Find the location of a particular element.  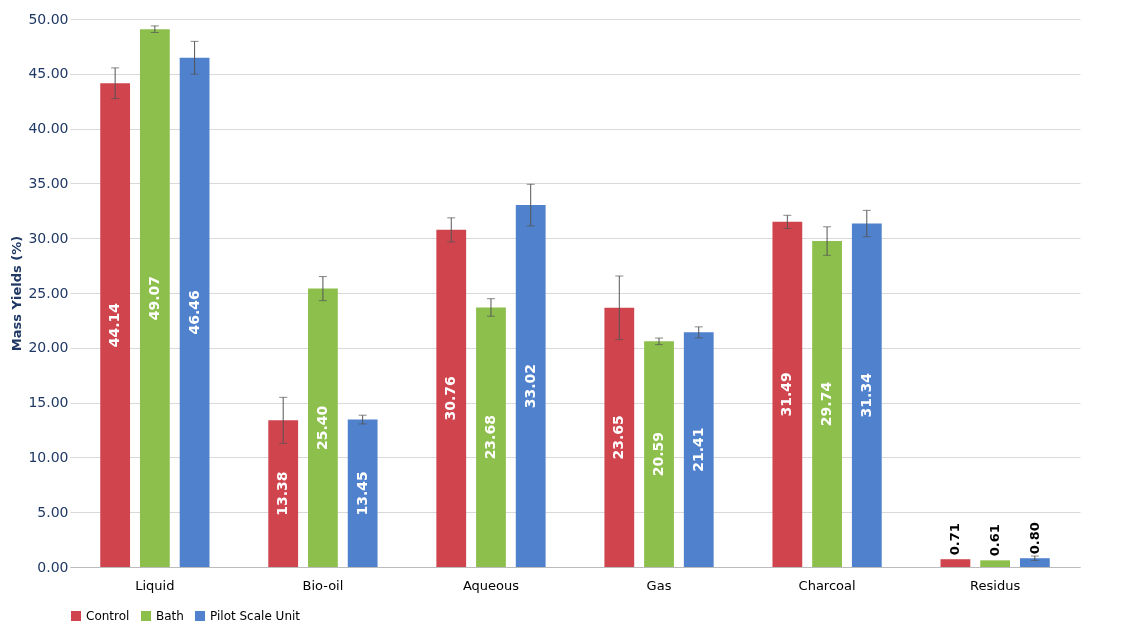

data-label: 49.07 is located at coordinates (153, 298).